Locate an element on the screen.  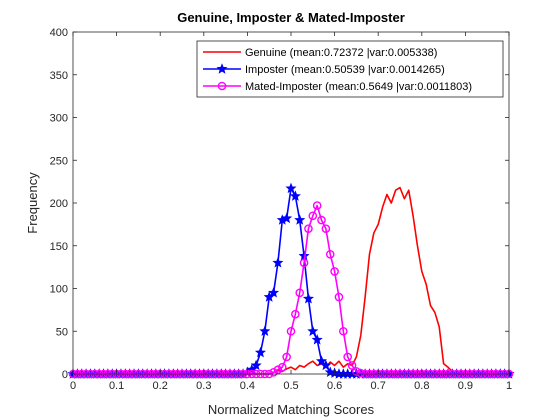
x-tick-label: 0.9 is located at coordinates (465, 386).